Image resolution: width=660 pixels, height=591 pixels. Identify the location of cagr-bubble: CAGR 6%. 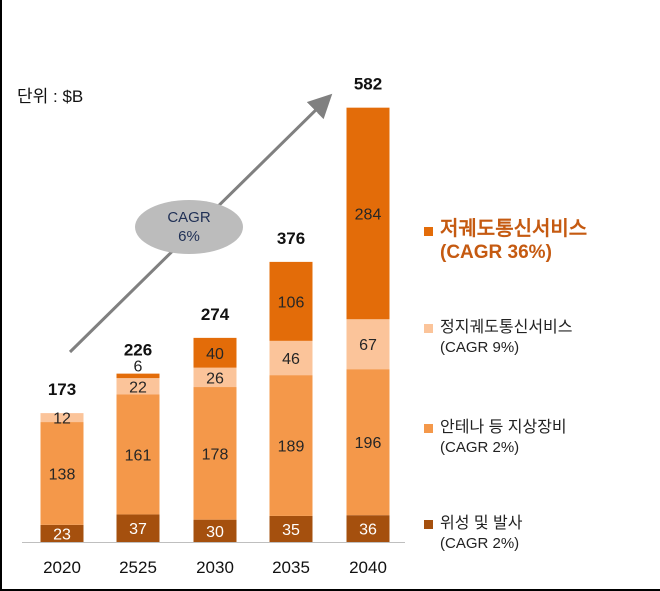
(189, 227).